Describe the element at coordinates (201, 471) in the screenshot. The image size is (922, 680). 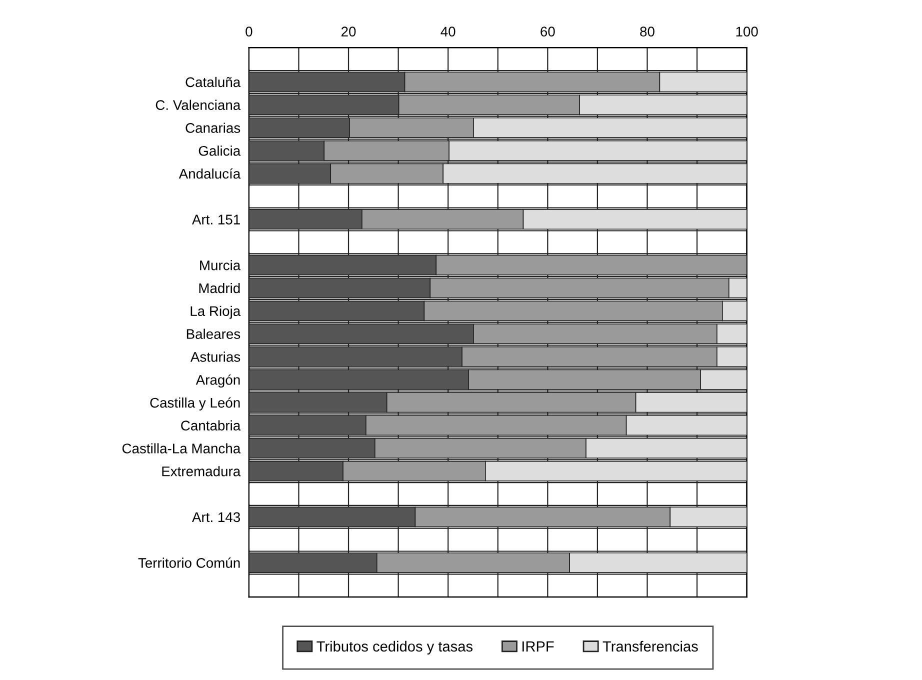
I see `y-tick-label: Extremadura` at that location.